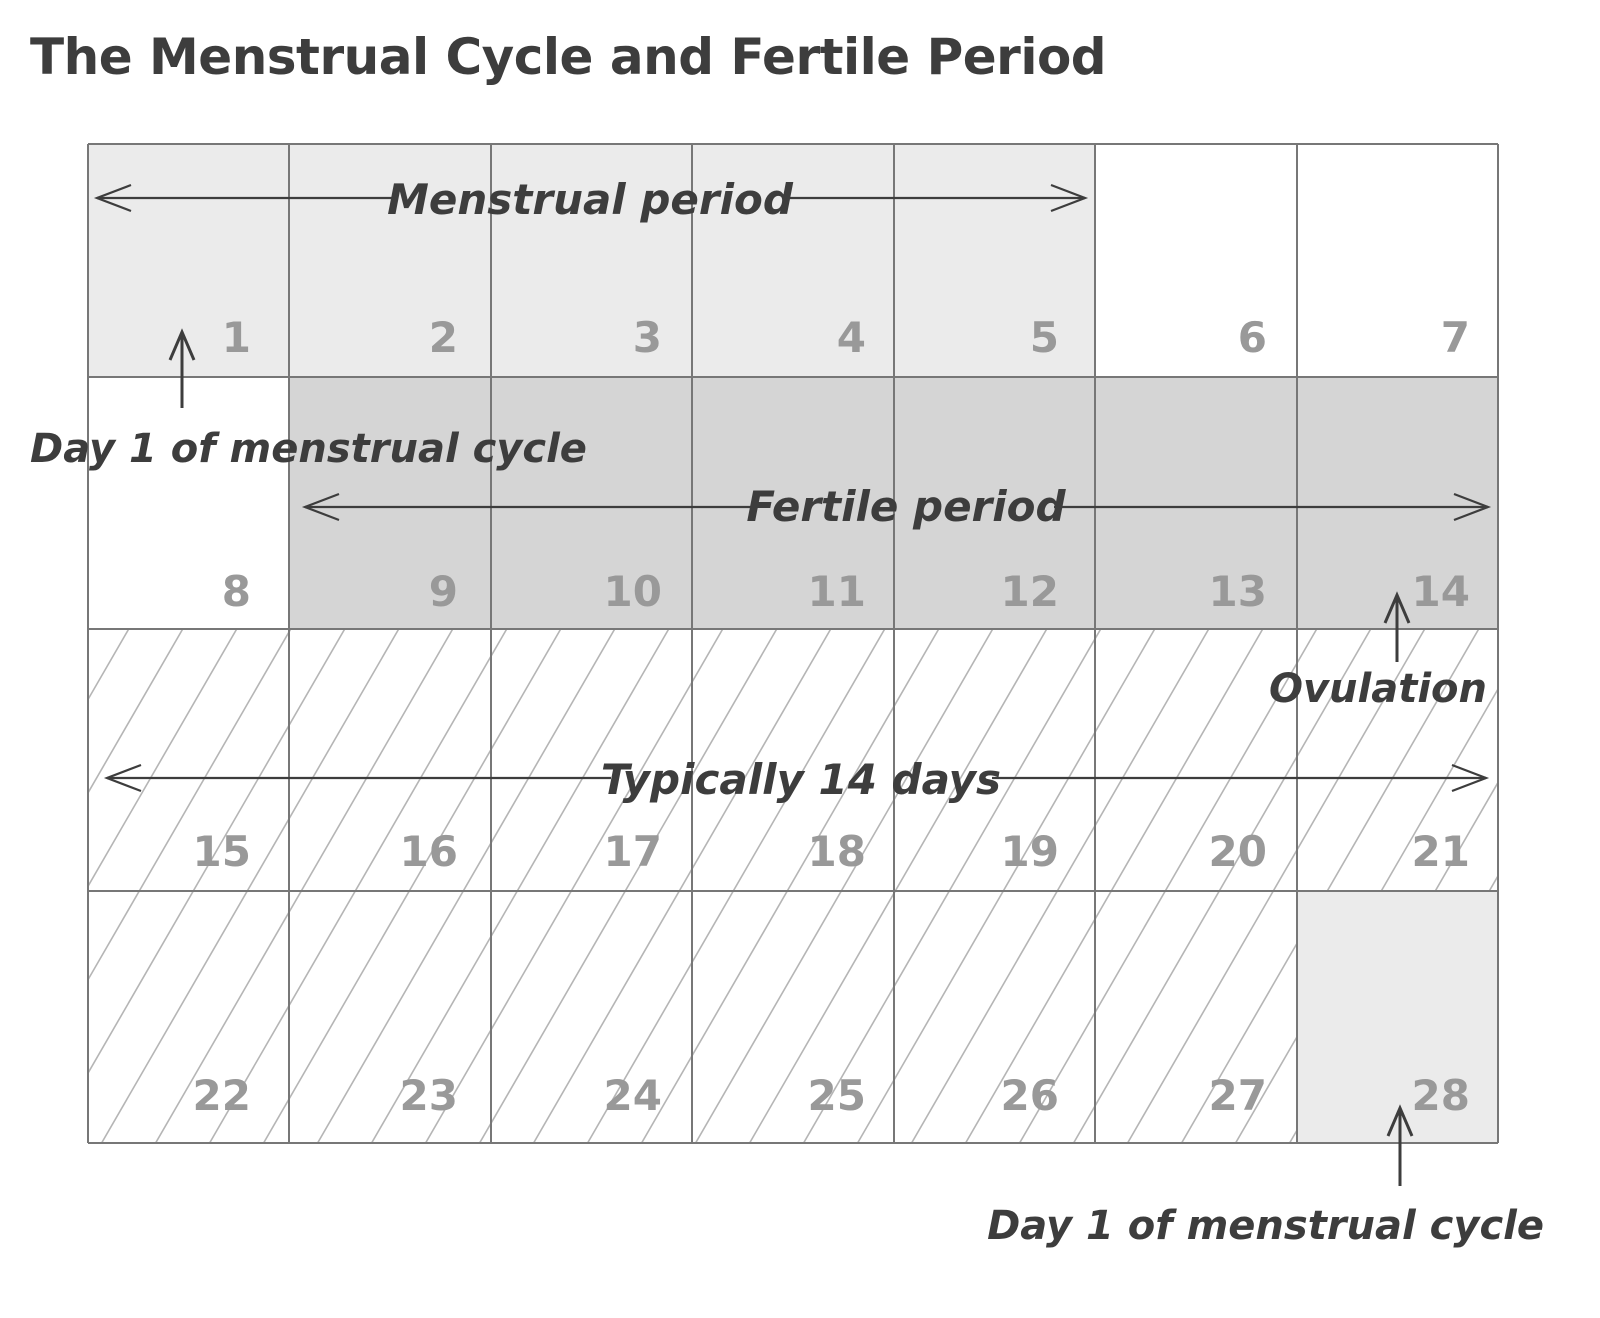  I want to click on day-cell-4-fill, so click(793, 260).